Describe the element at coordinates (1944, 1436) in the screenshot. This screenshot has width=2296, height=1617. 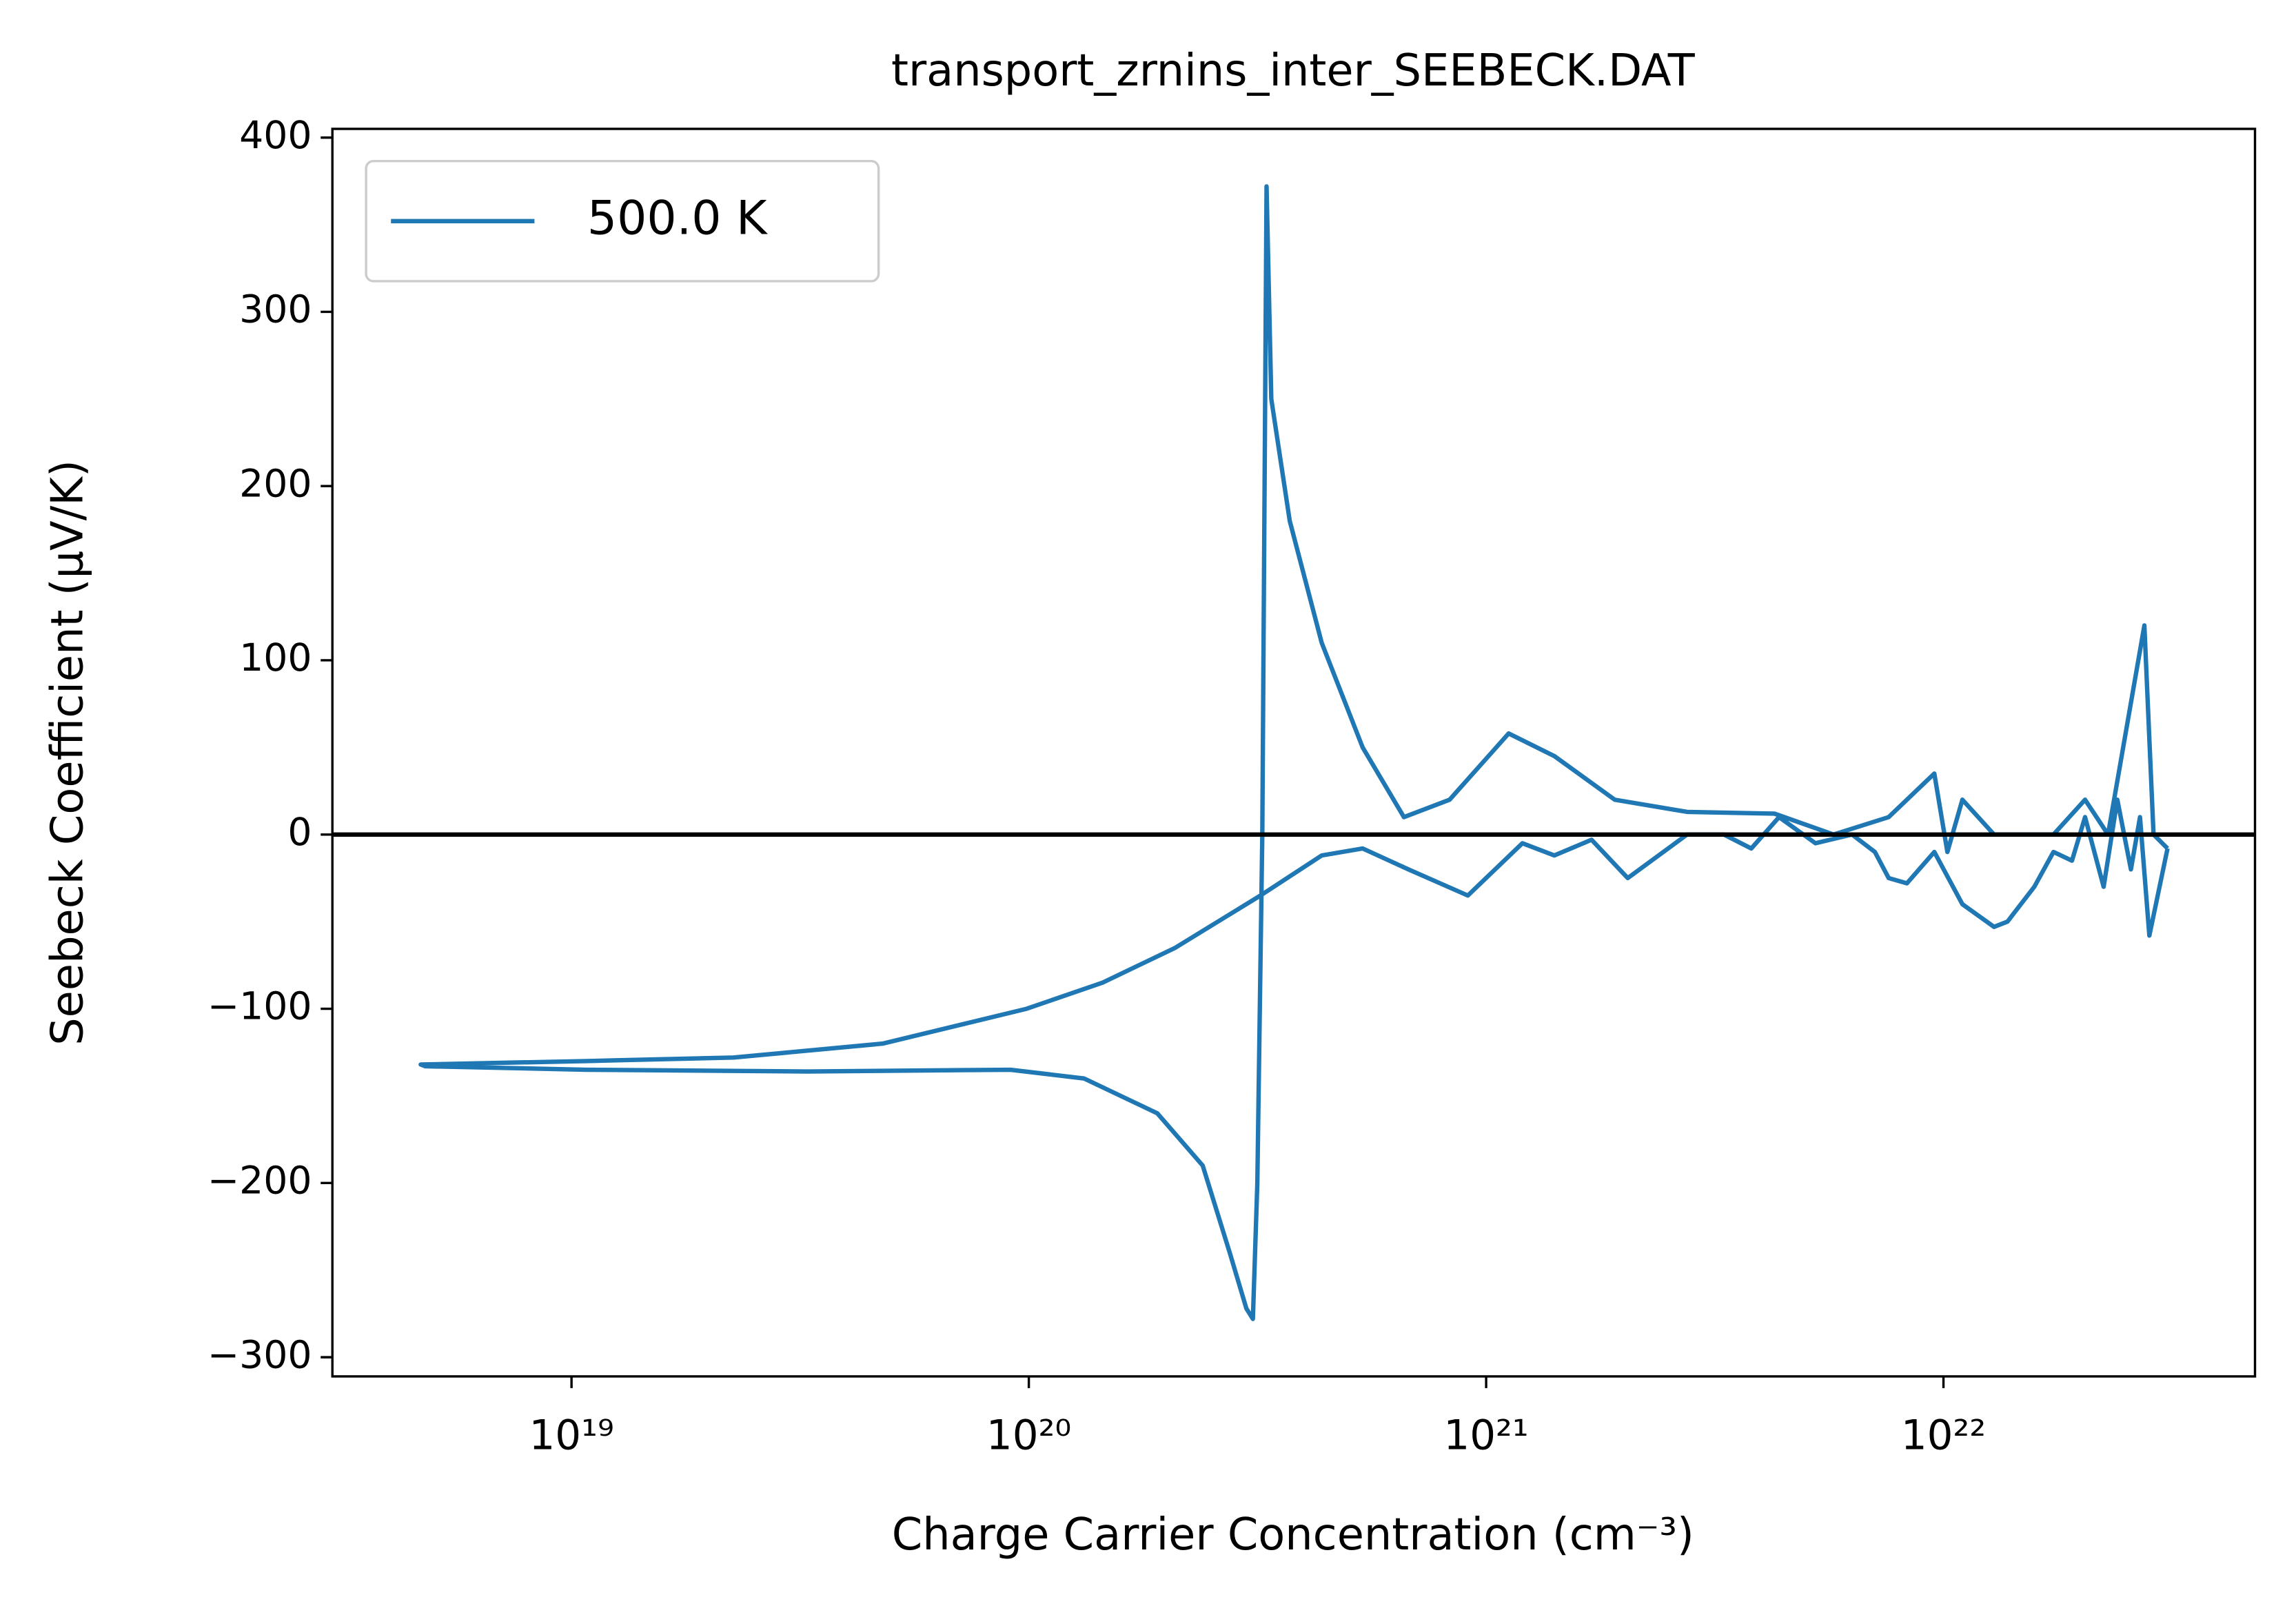
I see `x-tick-label: 10²²` at that location.